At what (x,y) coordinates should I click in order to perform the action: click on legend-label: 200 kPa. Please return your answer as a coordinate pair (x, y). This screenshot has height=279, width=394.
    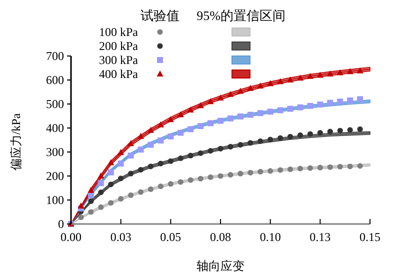
    Looking at the image, I should click on (119, 46).